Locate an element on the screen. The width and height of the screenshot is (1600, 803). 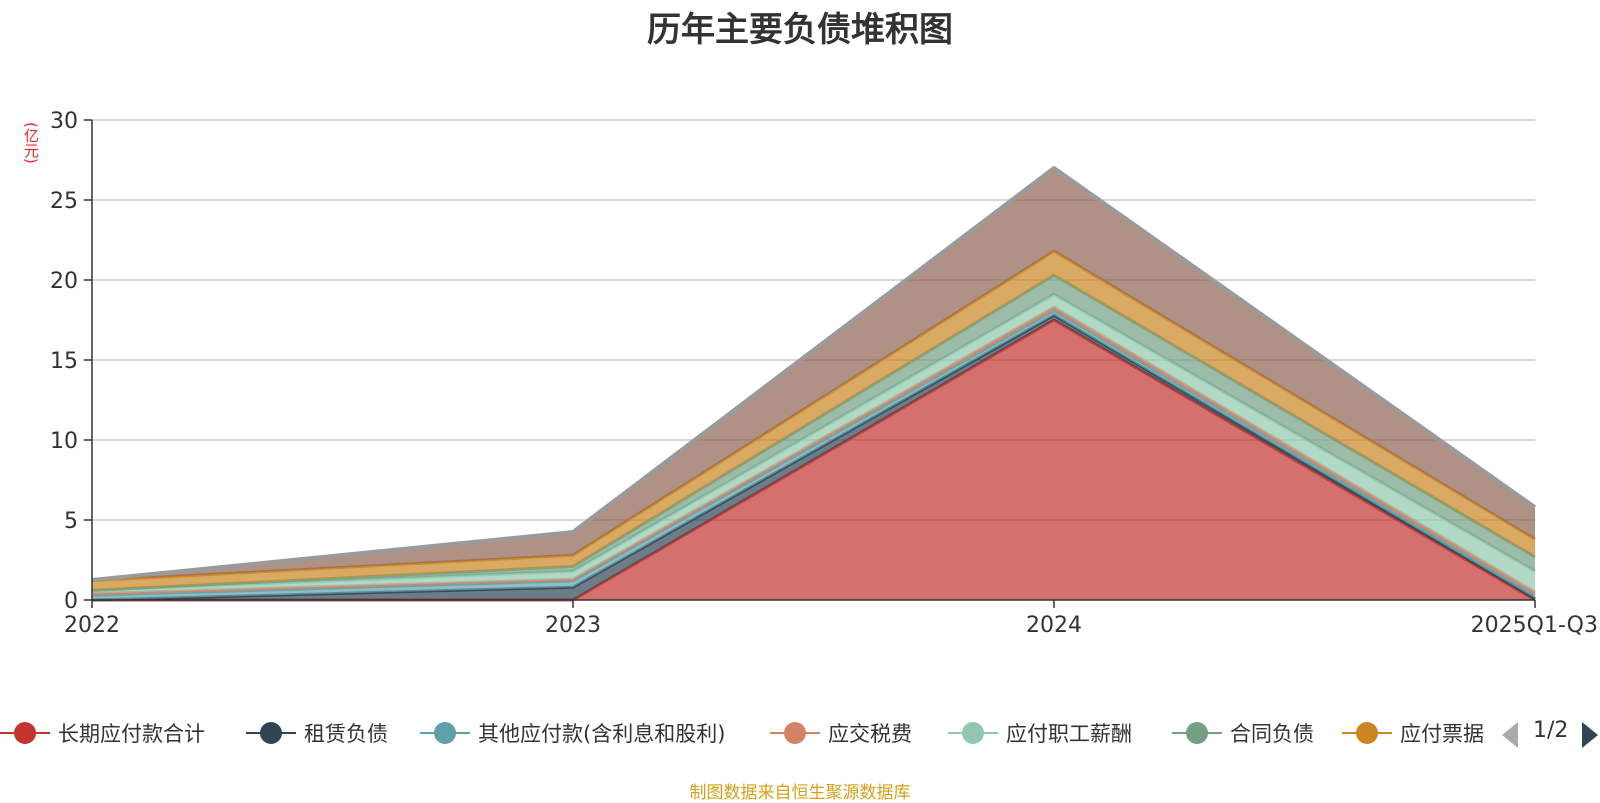
legend-item: 应交税费 is located at coordinates (841, 733).